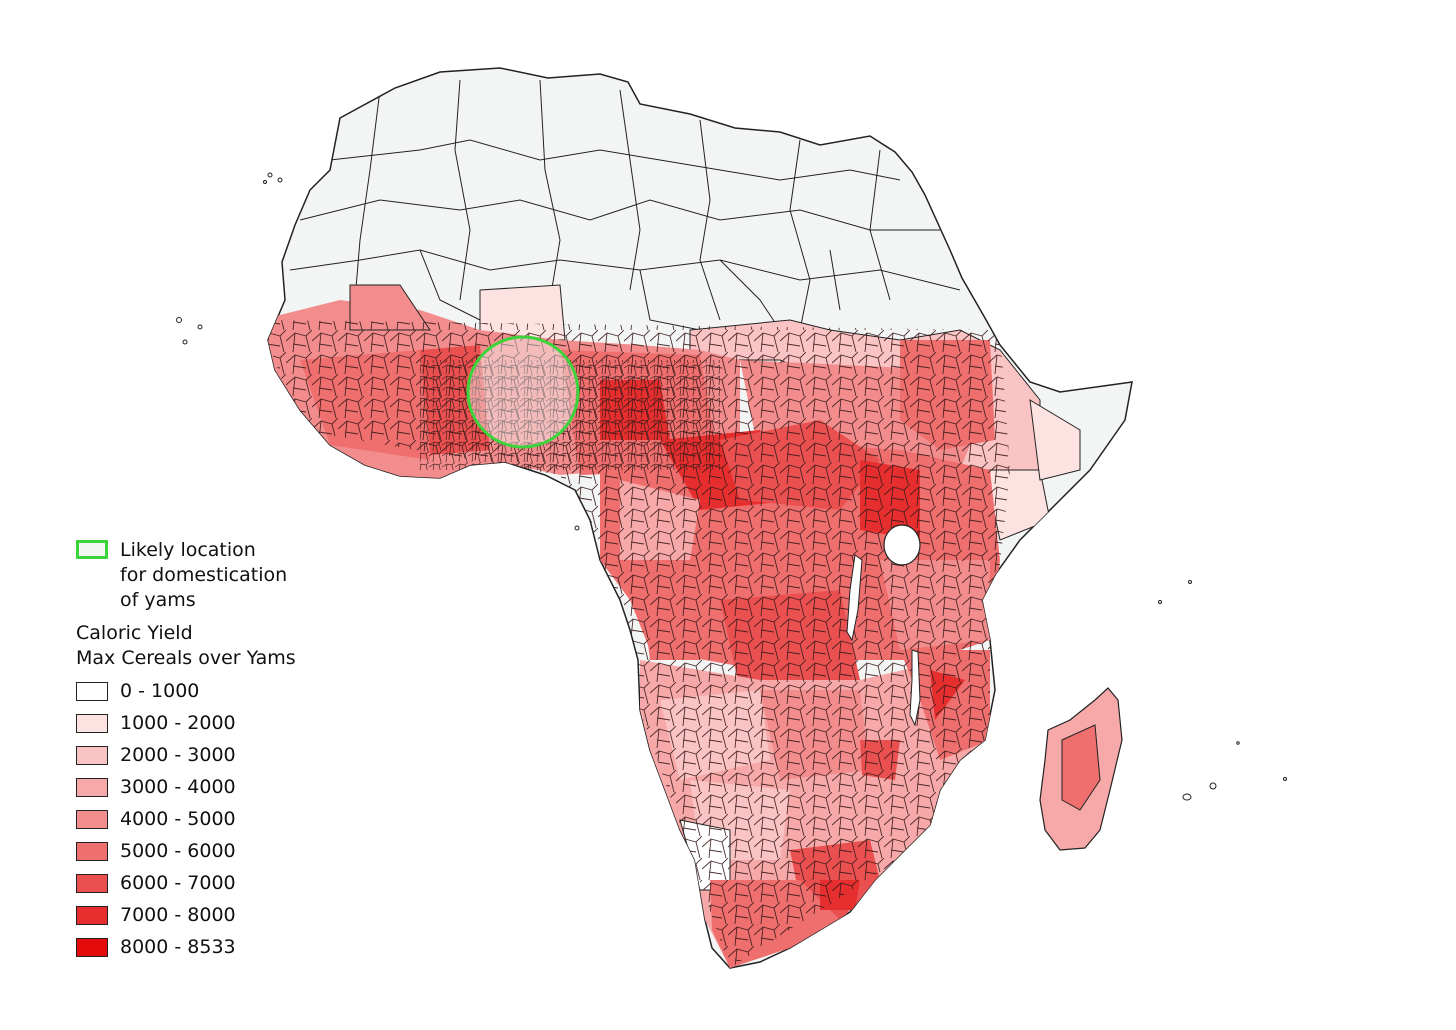 Image resolution: width=1456 pixels, height=1030 pixels. I want to click on legend-class-row: 4000 - 5000, so click(186, 819).